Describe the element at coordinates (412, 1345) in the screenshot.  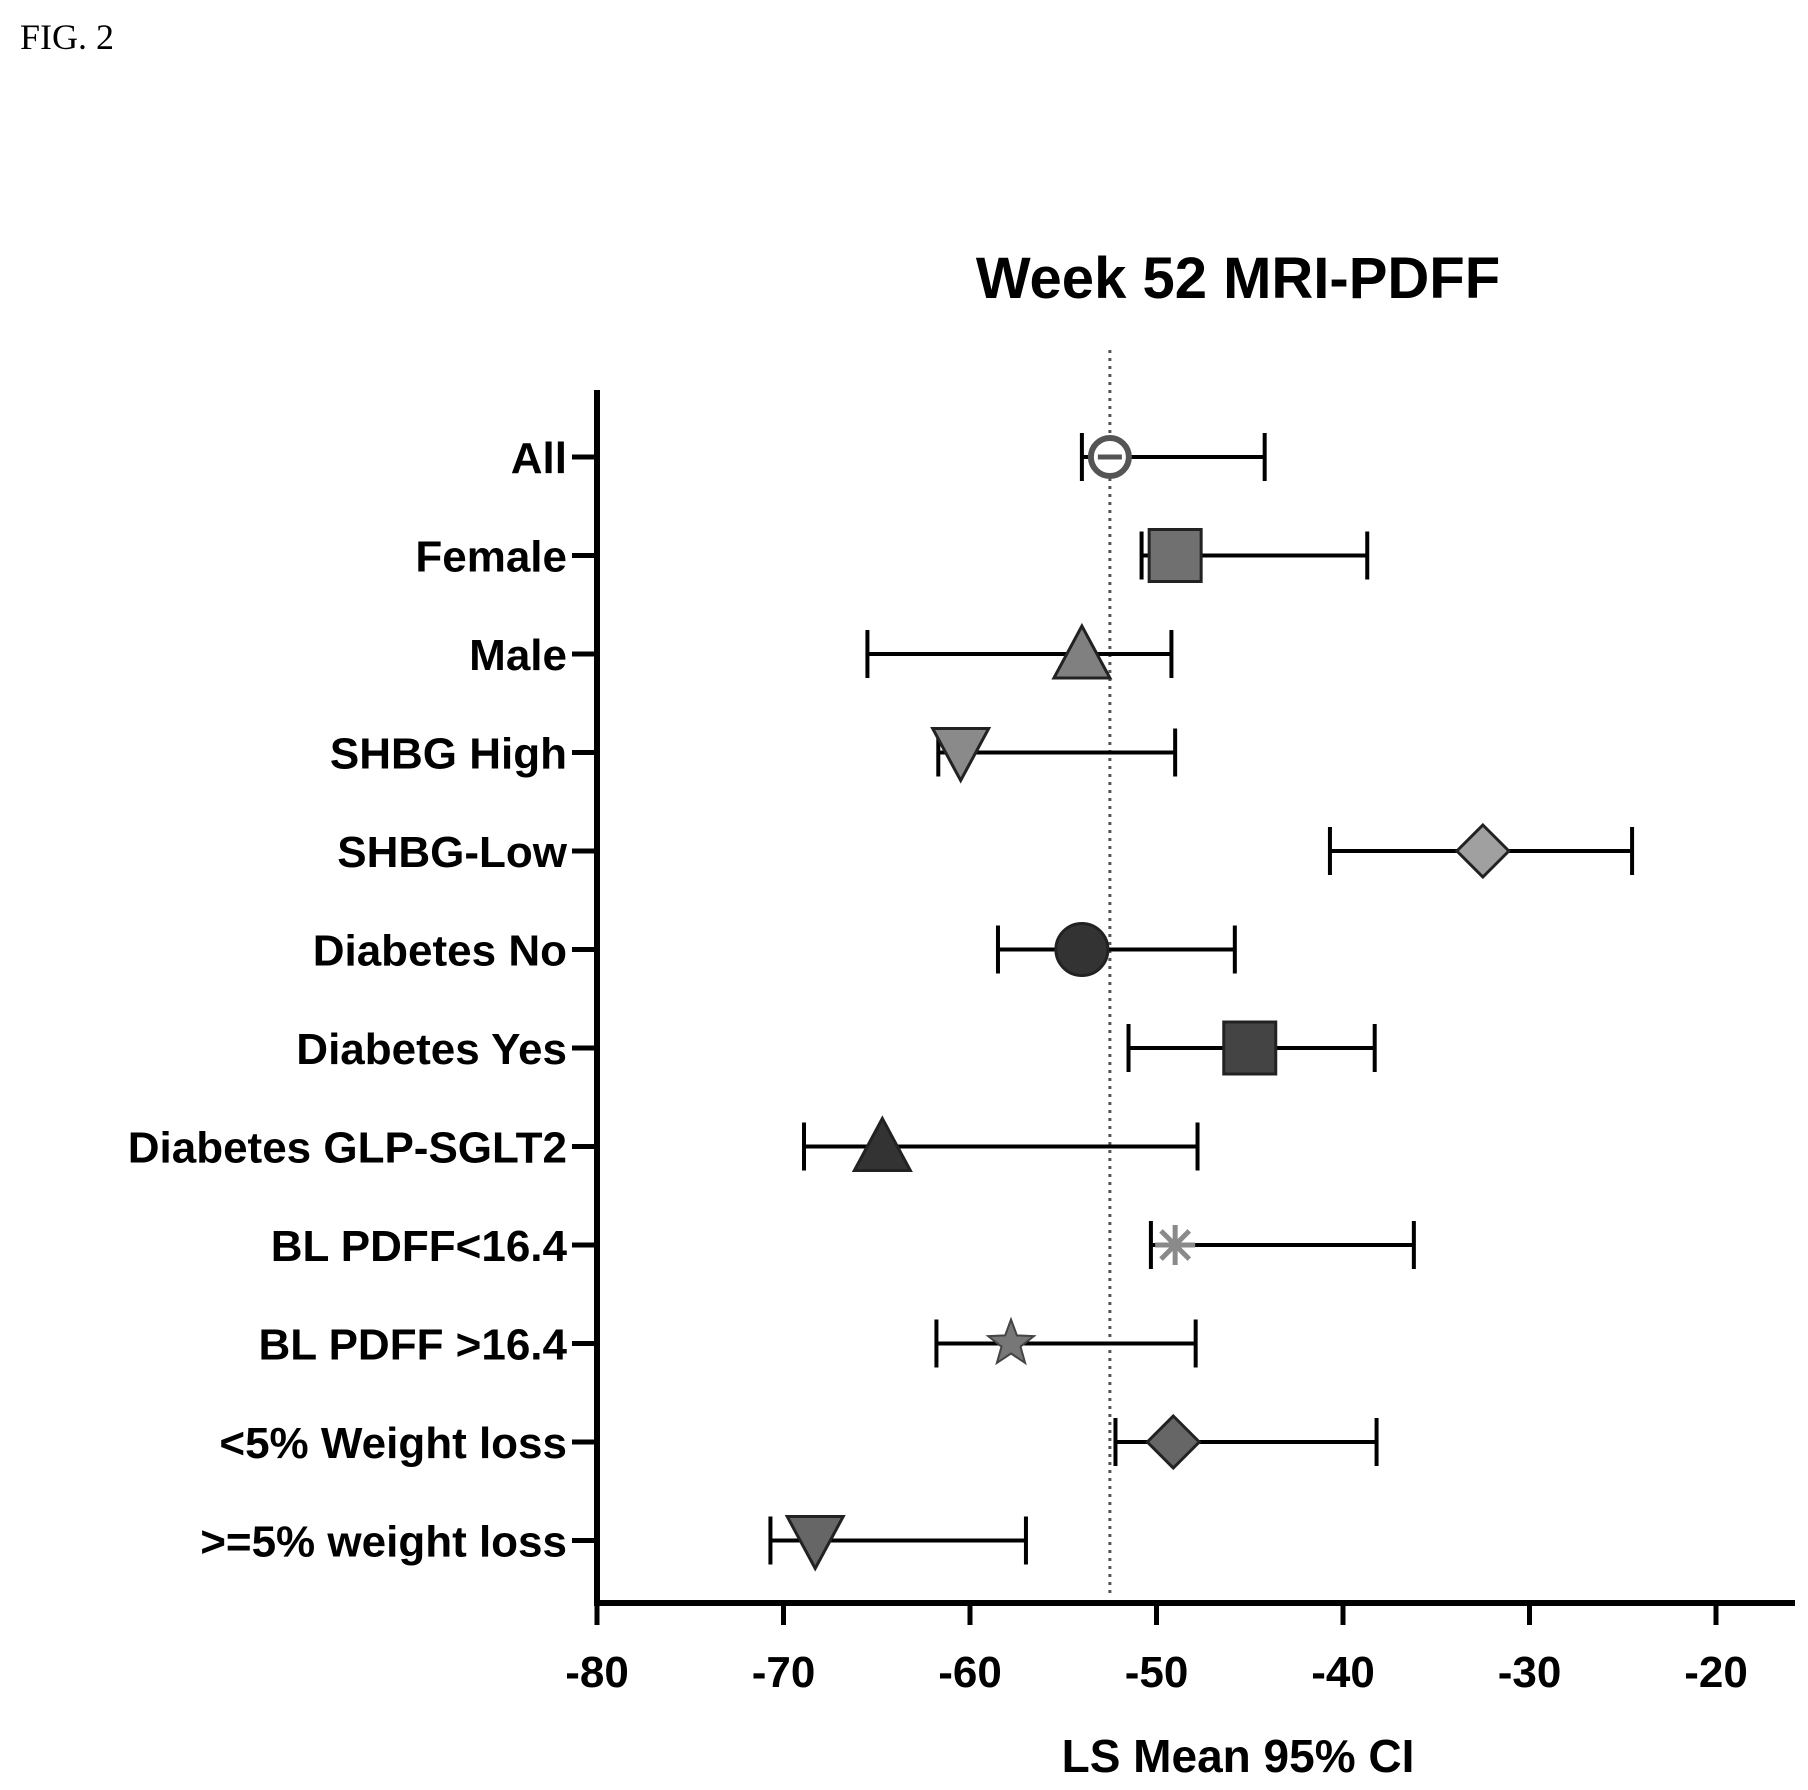
I see `category-label: BL PDFF >16.4` at that location.